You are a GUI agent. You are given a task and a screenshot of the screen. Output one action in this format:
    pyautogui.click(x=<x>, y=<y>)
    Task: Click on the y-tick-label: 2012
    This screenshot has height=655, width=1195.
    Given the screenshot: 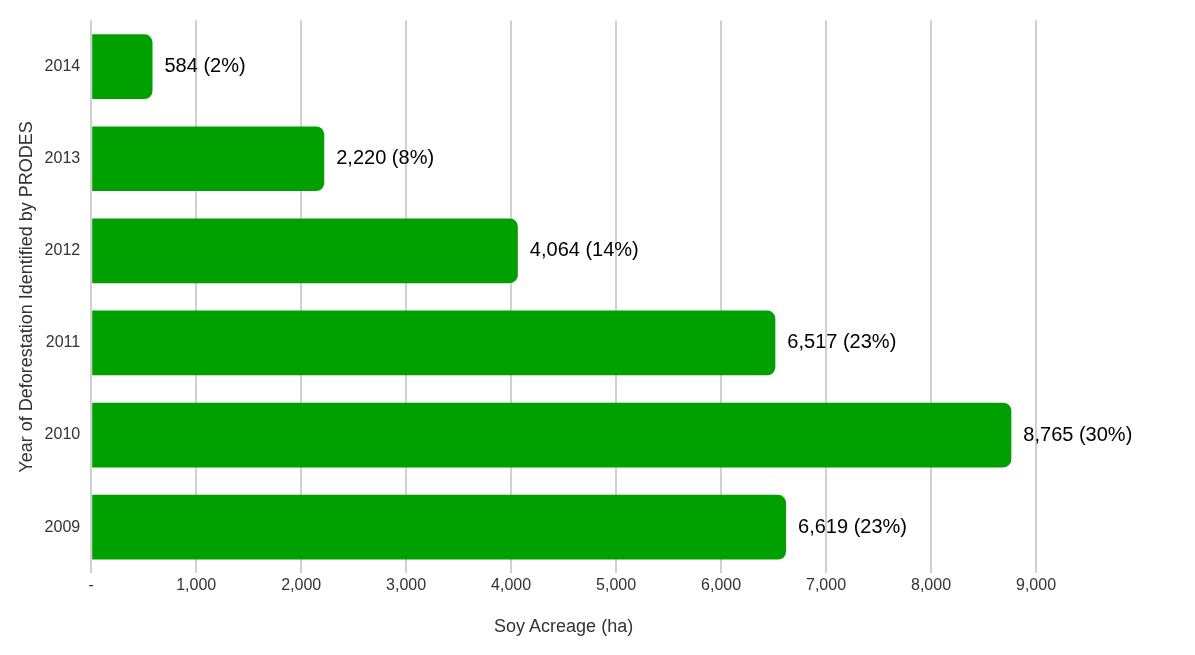 What is the action you would take?
    pyautogui.click(x=62, y=250)
    